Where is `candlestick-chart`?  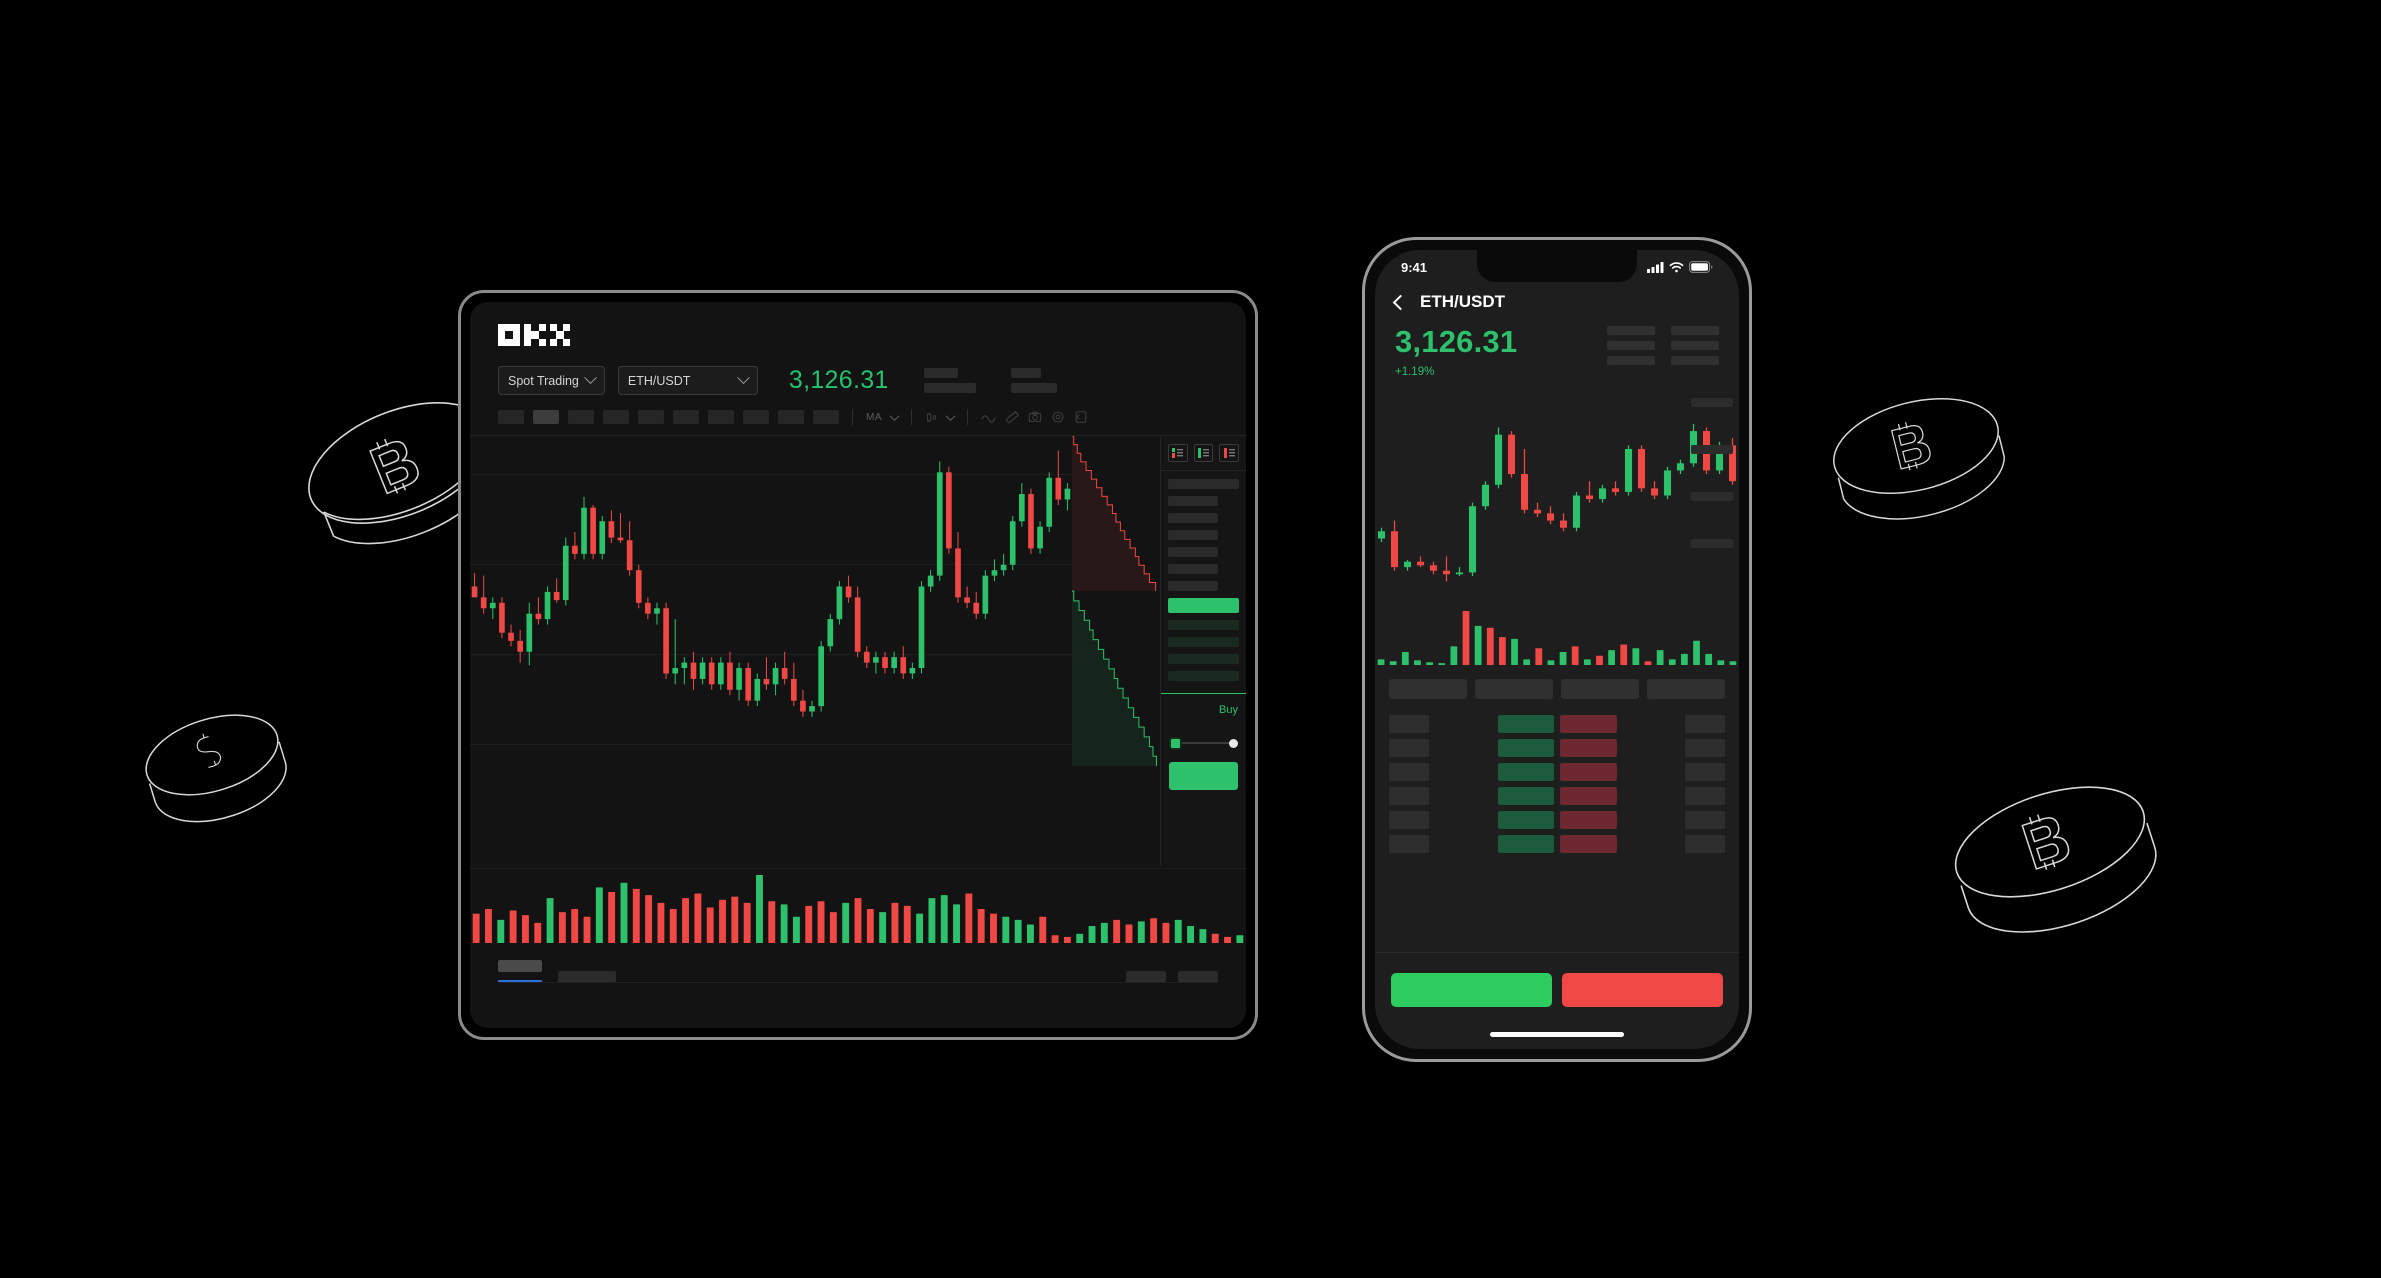 candlestick-chart is located at coordinates (771, 651).